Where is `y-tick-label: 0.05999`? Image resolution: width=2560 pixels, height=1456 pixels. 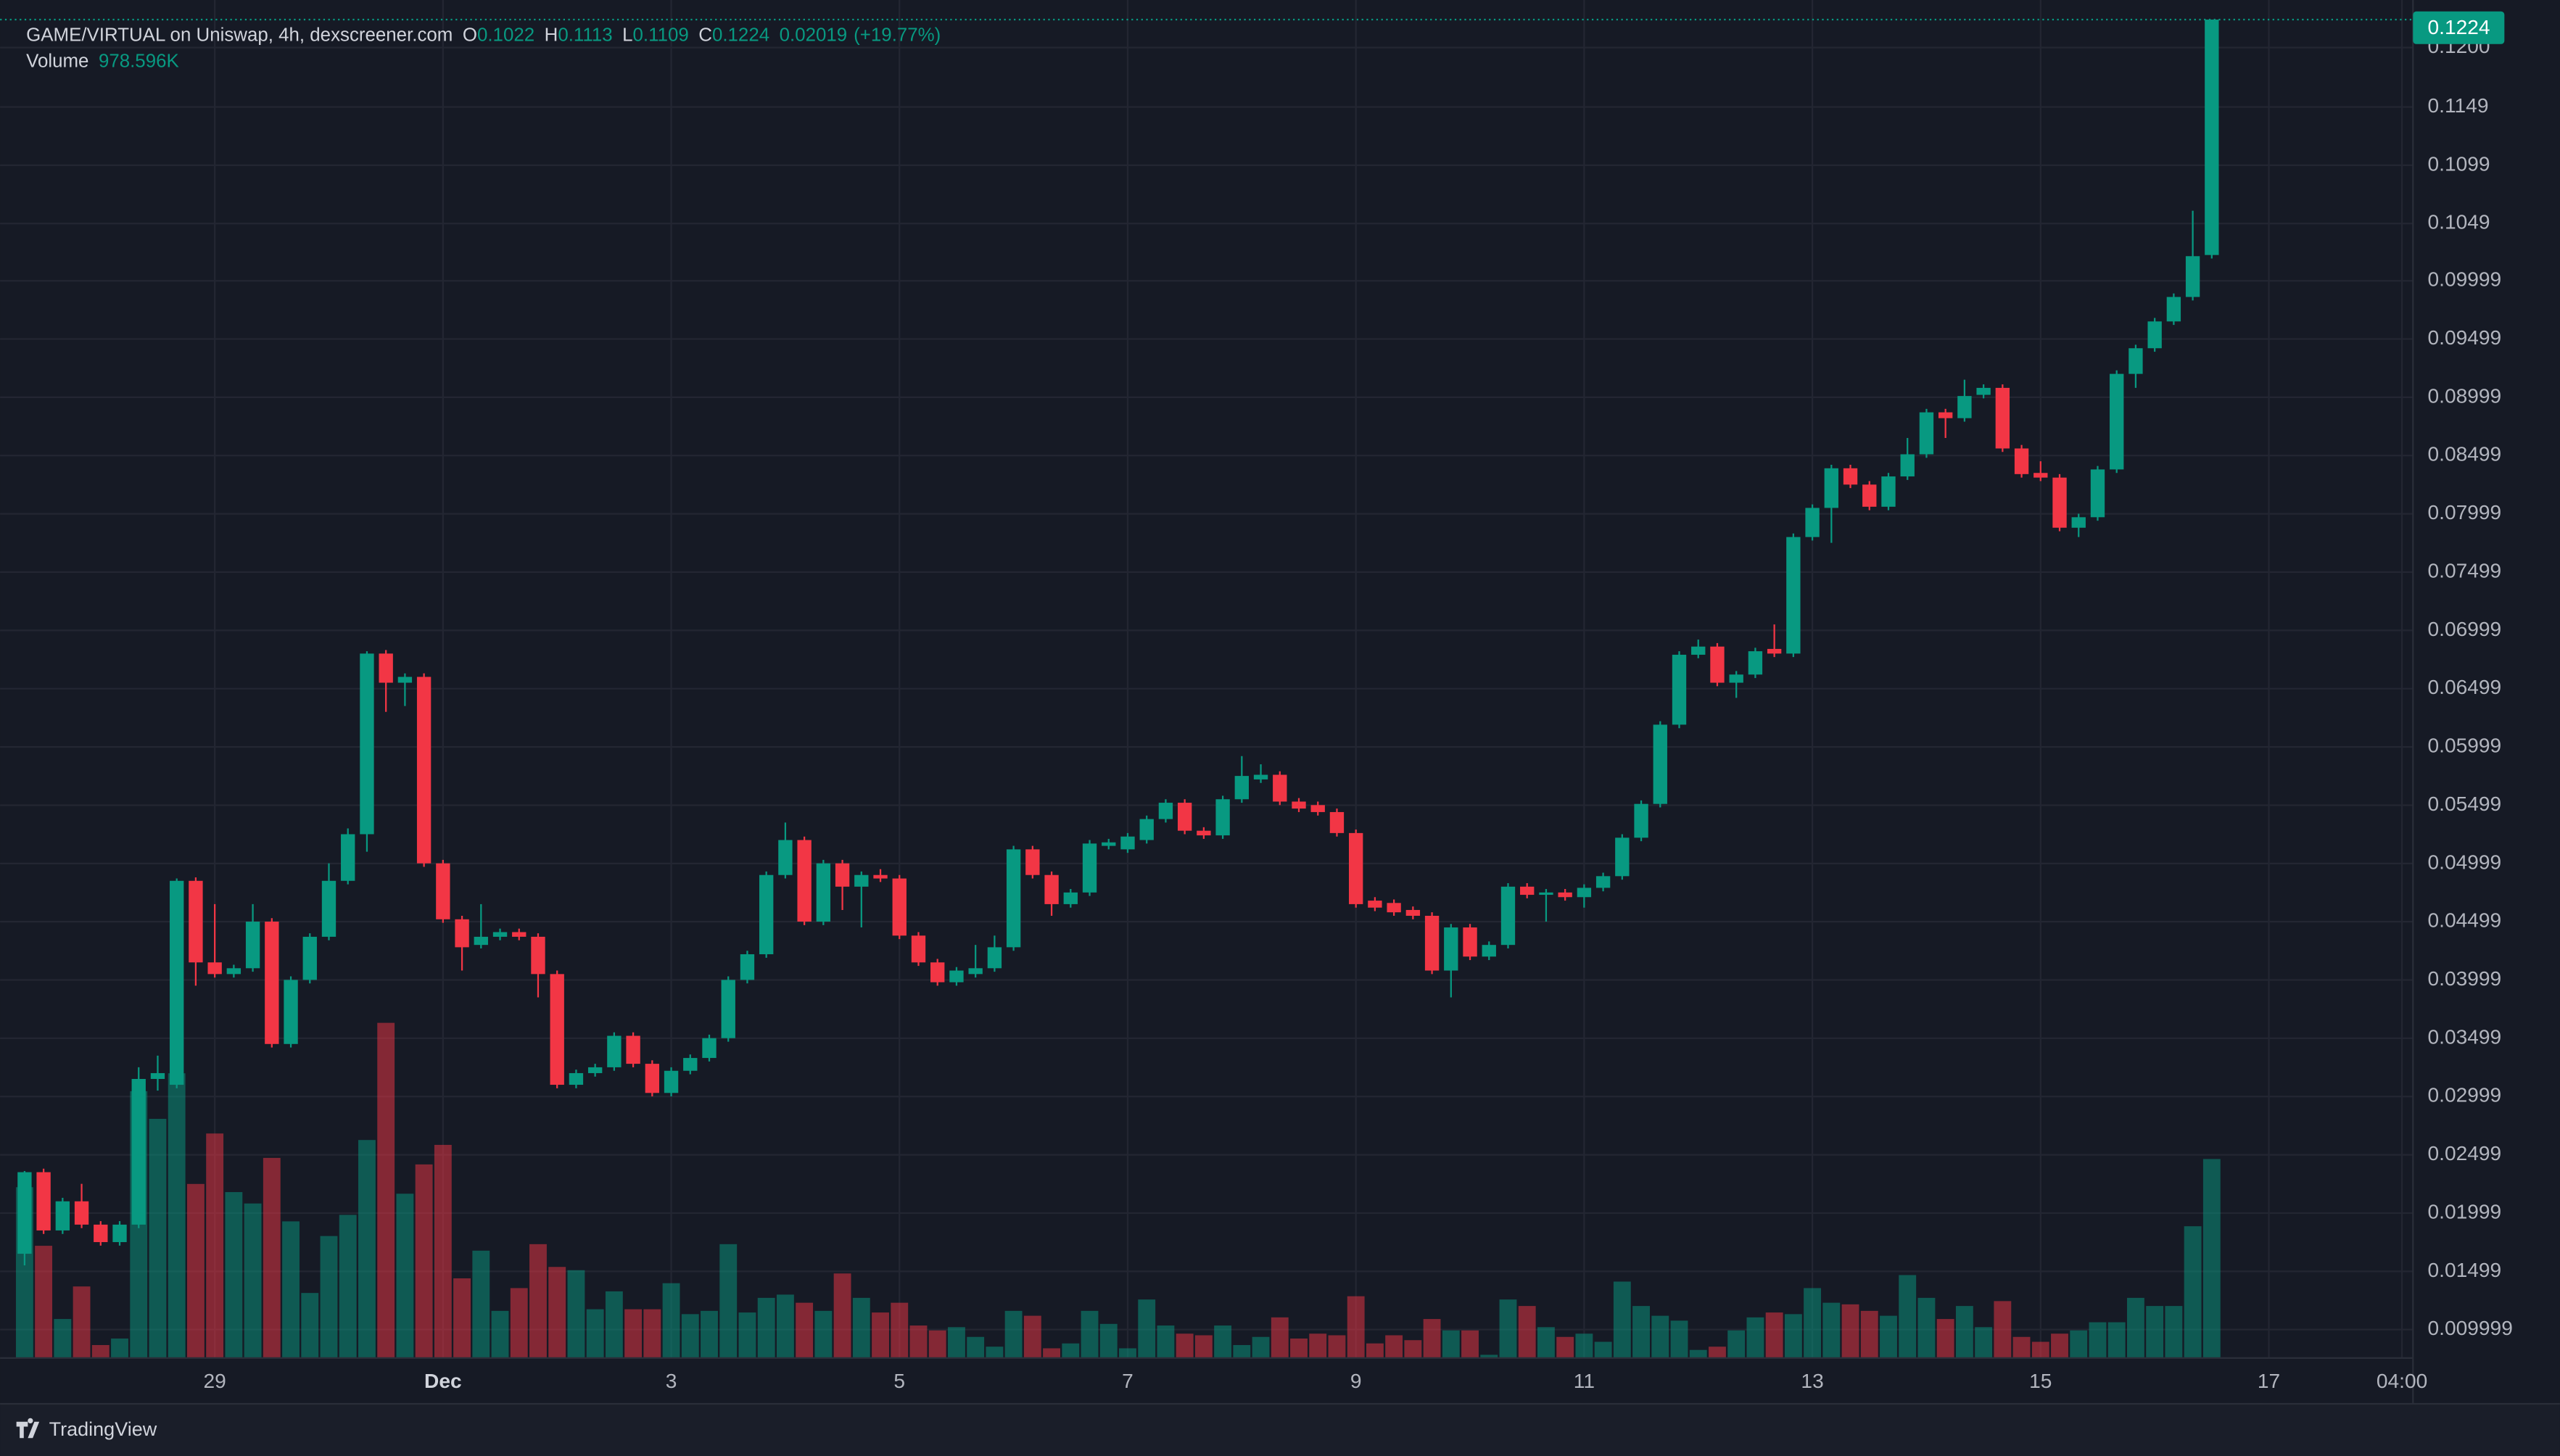
y-tick-label: 0.05999 is located at coordinates (2465, 746).